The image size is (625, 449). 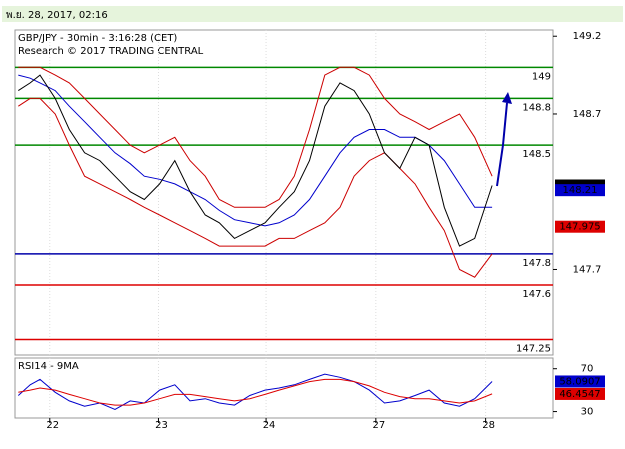 I want to click on value-box-label: 148.21, so click(x=580, y=190).